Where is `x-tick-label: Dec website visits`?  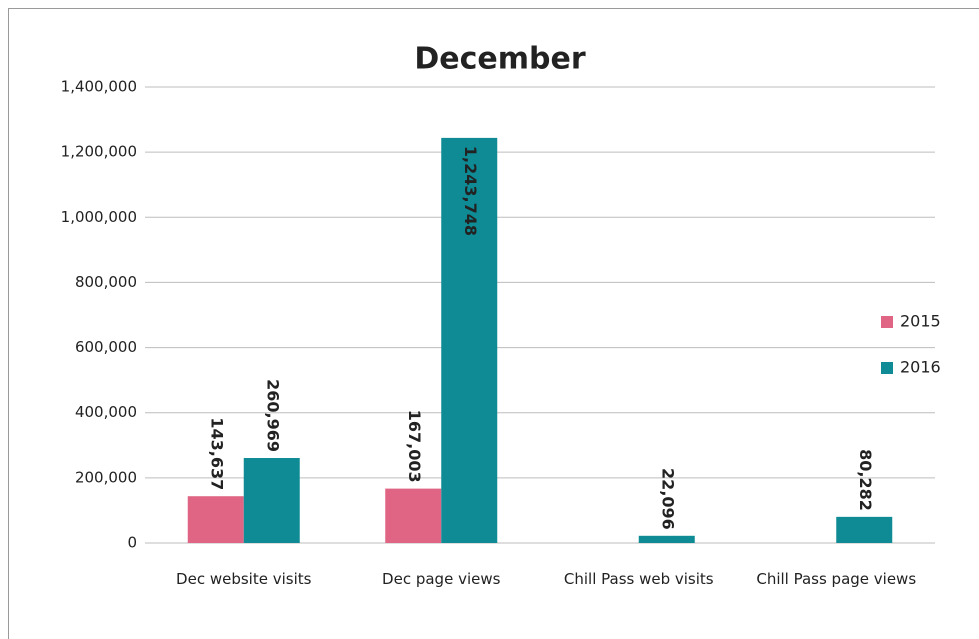
x-tick-label: Dec website visits is located at coordinates (244, 579).